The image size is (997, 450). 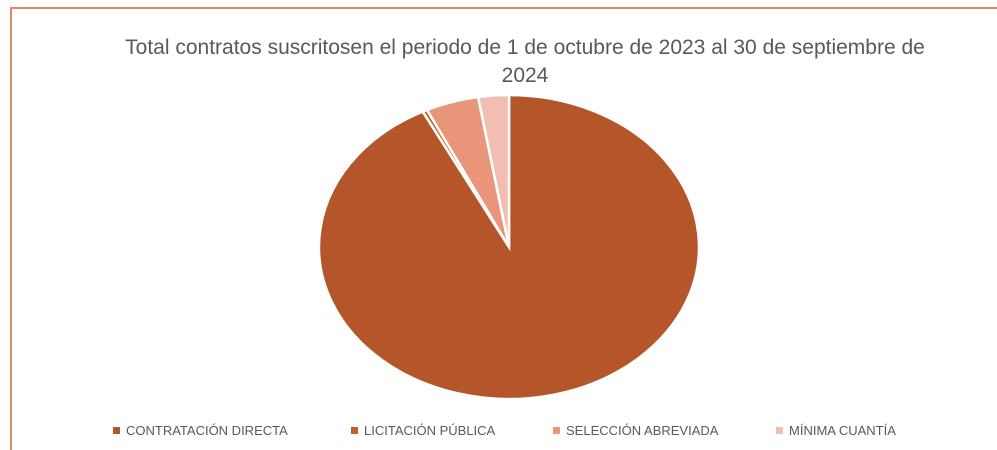 I want to click on pie-slice, so click(x=493, y=170).